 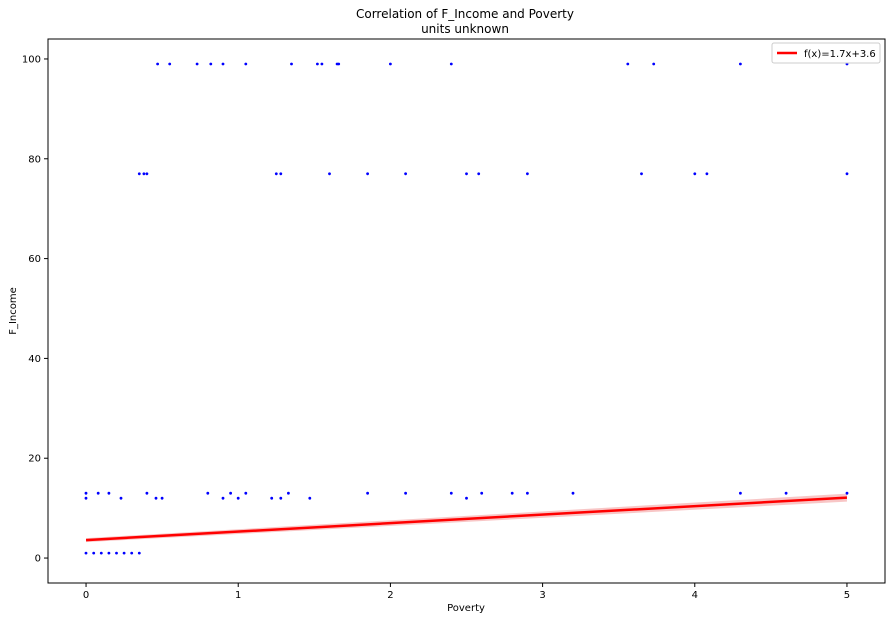 I want to click on legend: f(x)=1.7x+3.6, so click(x=826, y=53).